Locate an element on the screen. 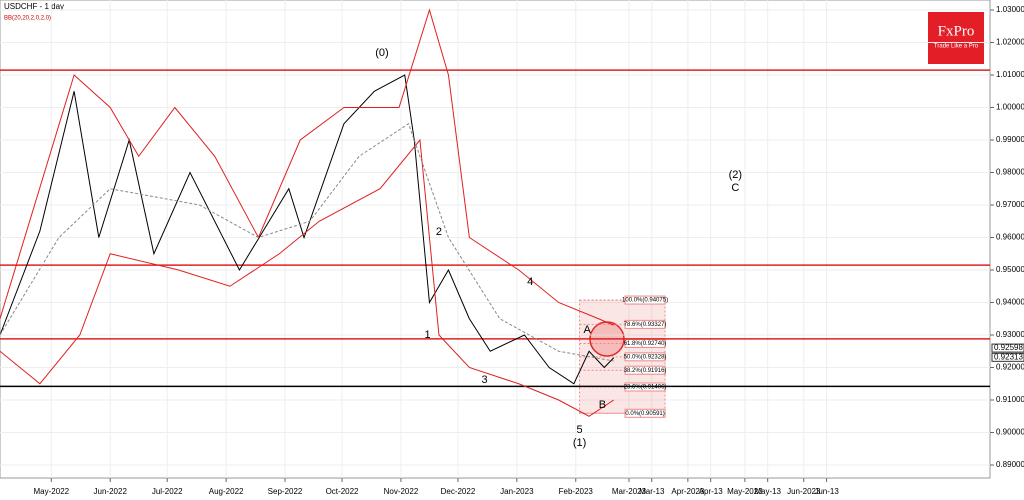 This screenshot has height=500, width=1024. wave-label: 1 is located at coordinates (427, 335).